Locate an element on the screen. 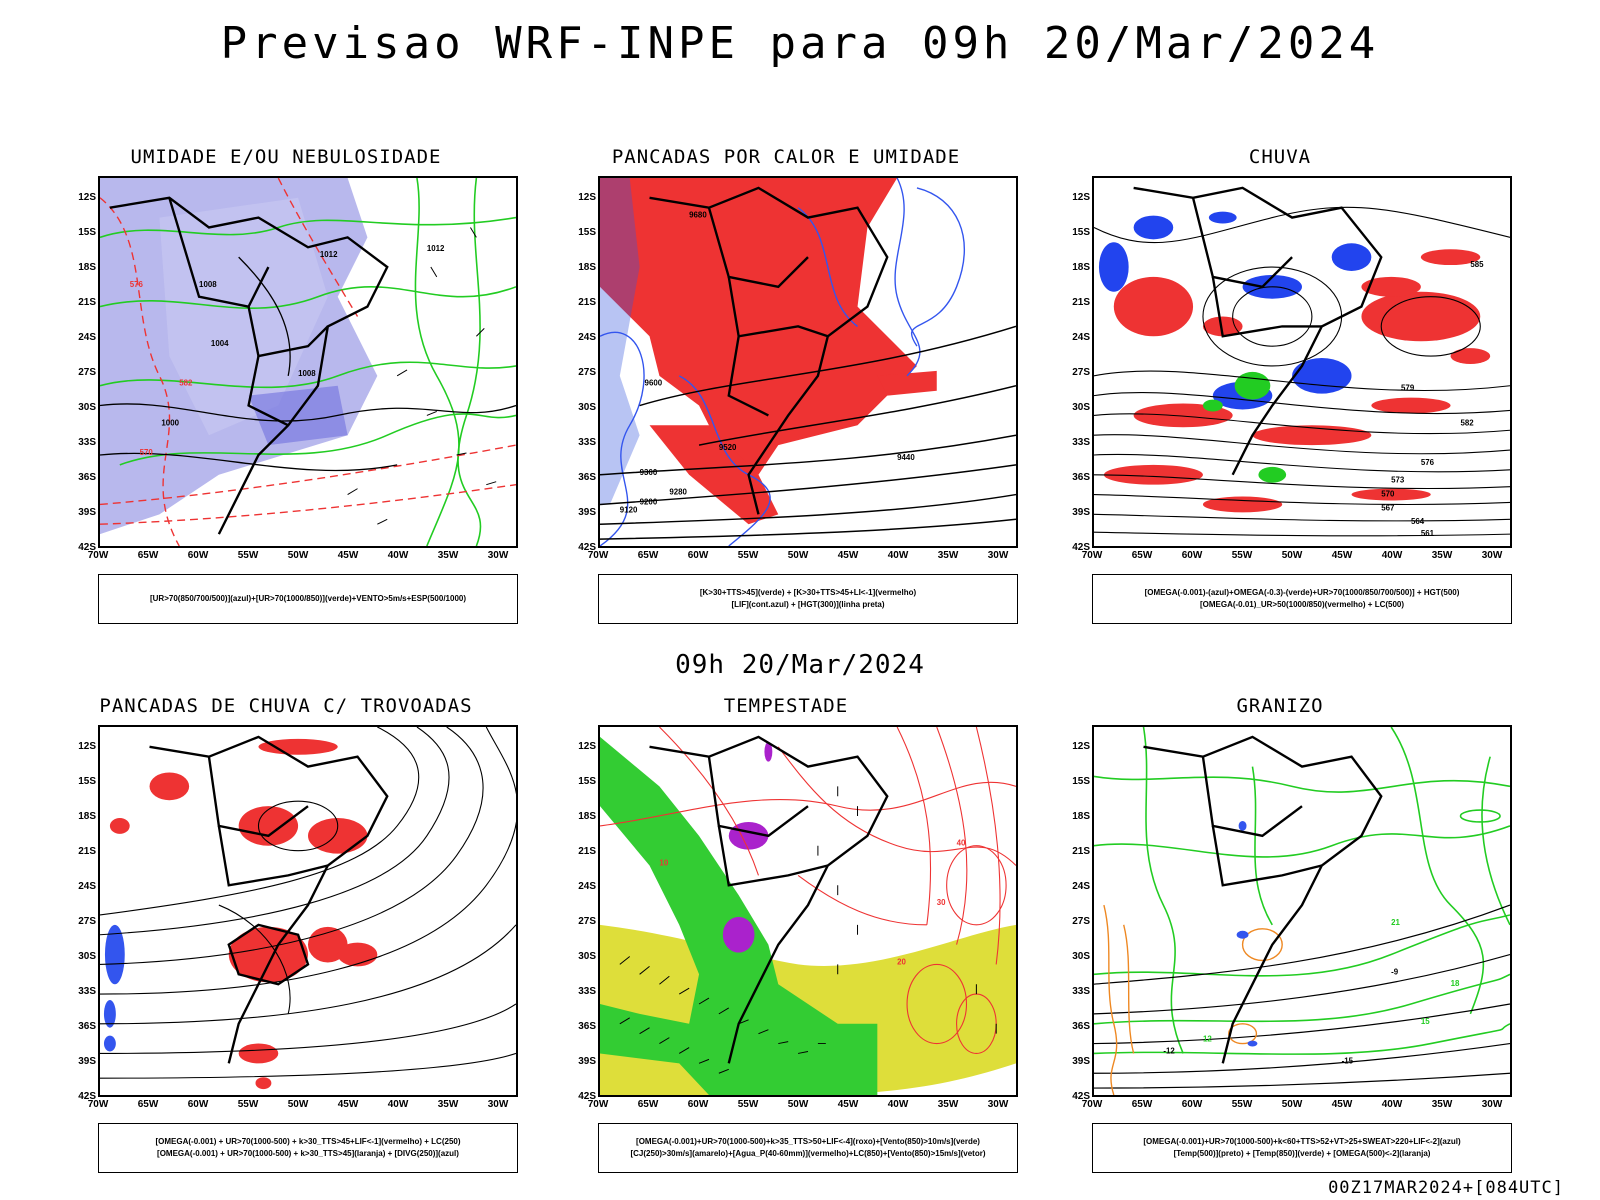 The height and width of the screenshot is (1200, 1600). forecast-map: 9680 9600 9520 9440 9360 9280 9200 9120 is located at coordinates (808, 362).